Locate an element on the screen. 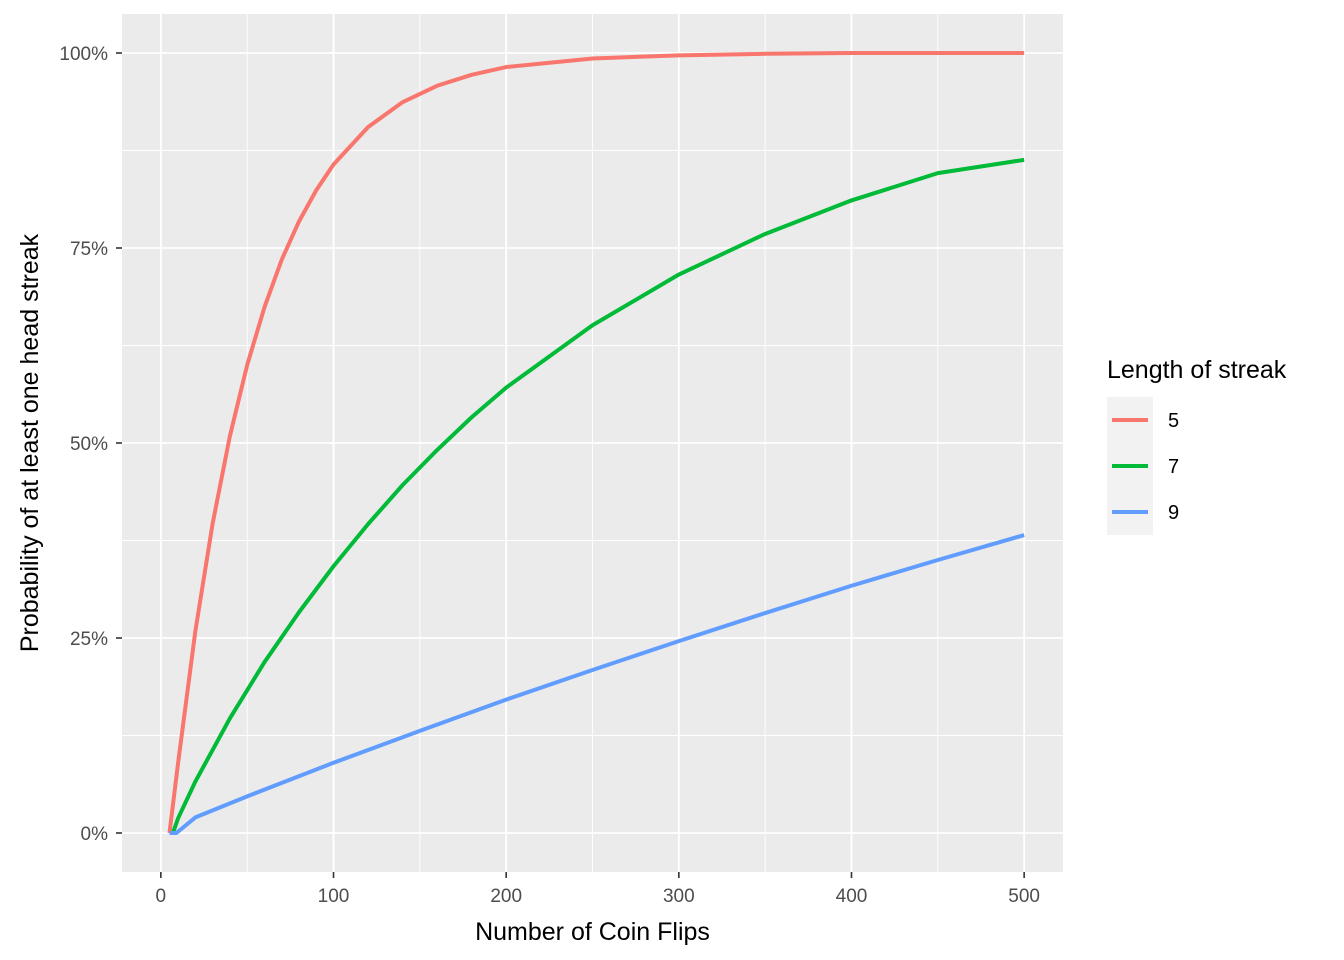 Image resolution: width=1344 pixels, height=960 pixels. y-tick-label: 50% is located at coordinates (89, 444).